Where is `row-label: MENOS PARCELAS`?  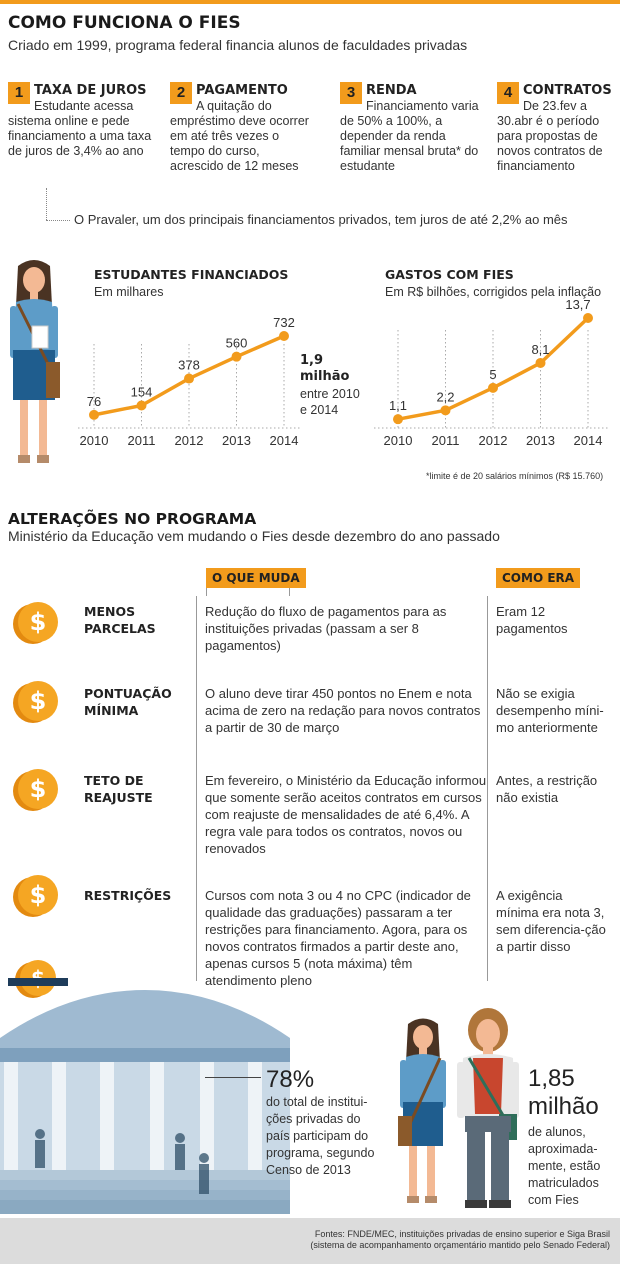
row-label: MENOS PARCELAS is located at coordinates (120, 620).